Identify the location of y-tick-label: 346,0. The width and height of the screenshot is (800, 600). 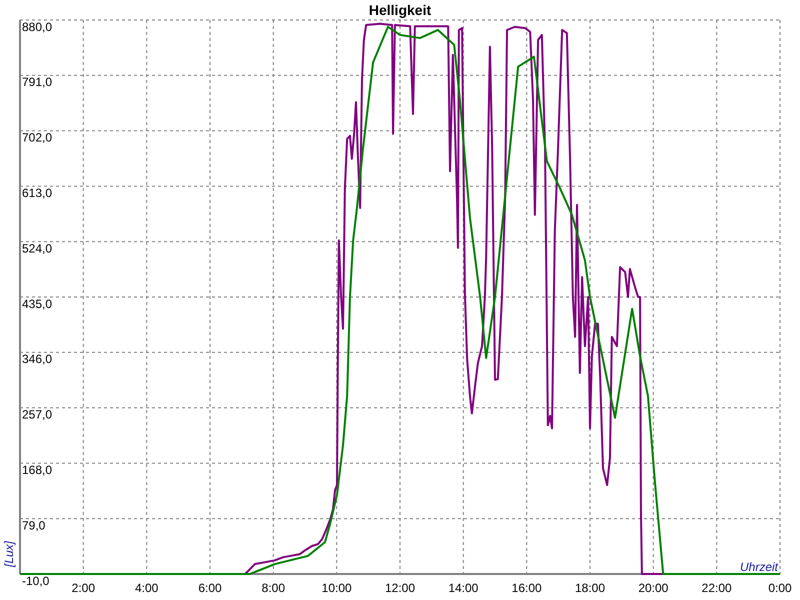
(37, 359).